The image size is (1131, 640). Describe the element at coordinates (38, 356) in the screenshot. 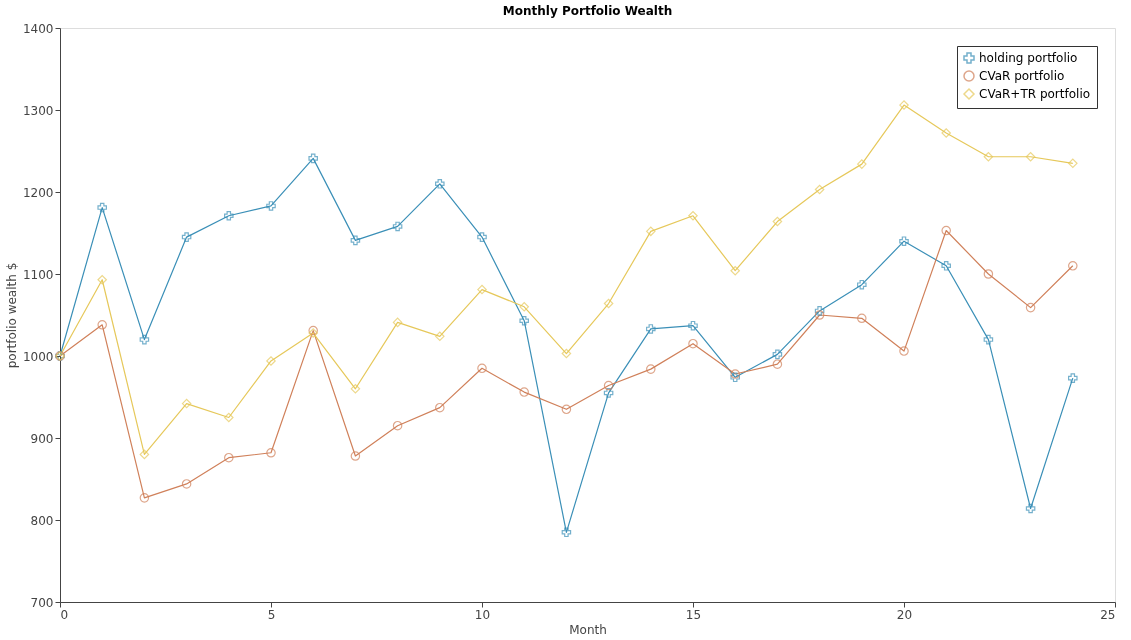

I see `y-tick-label: 1000` at that location.